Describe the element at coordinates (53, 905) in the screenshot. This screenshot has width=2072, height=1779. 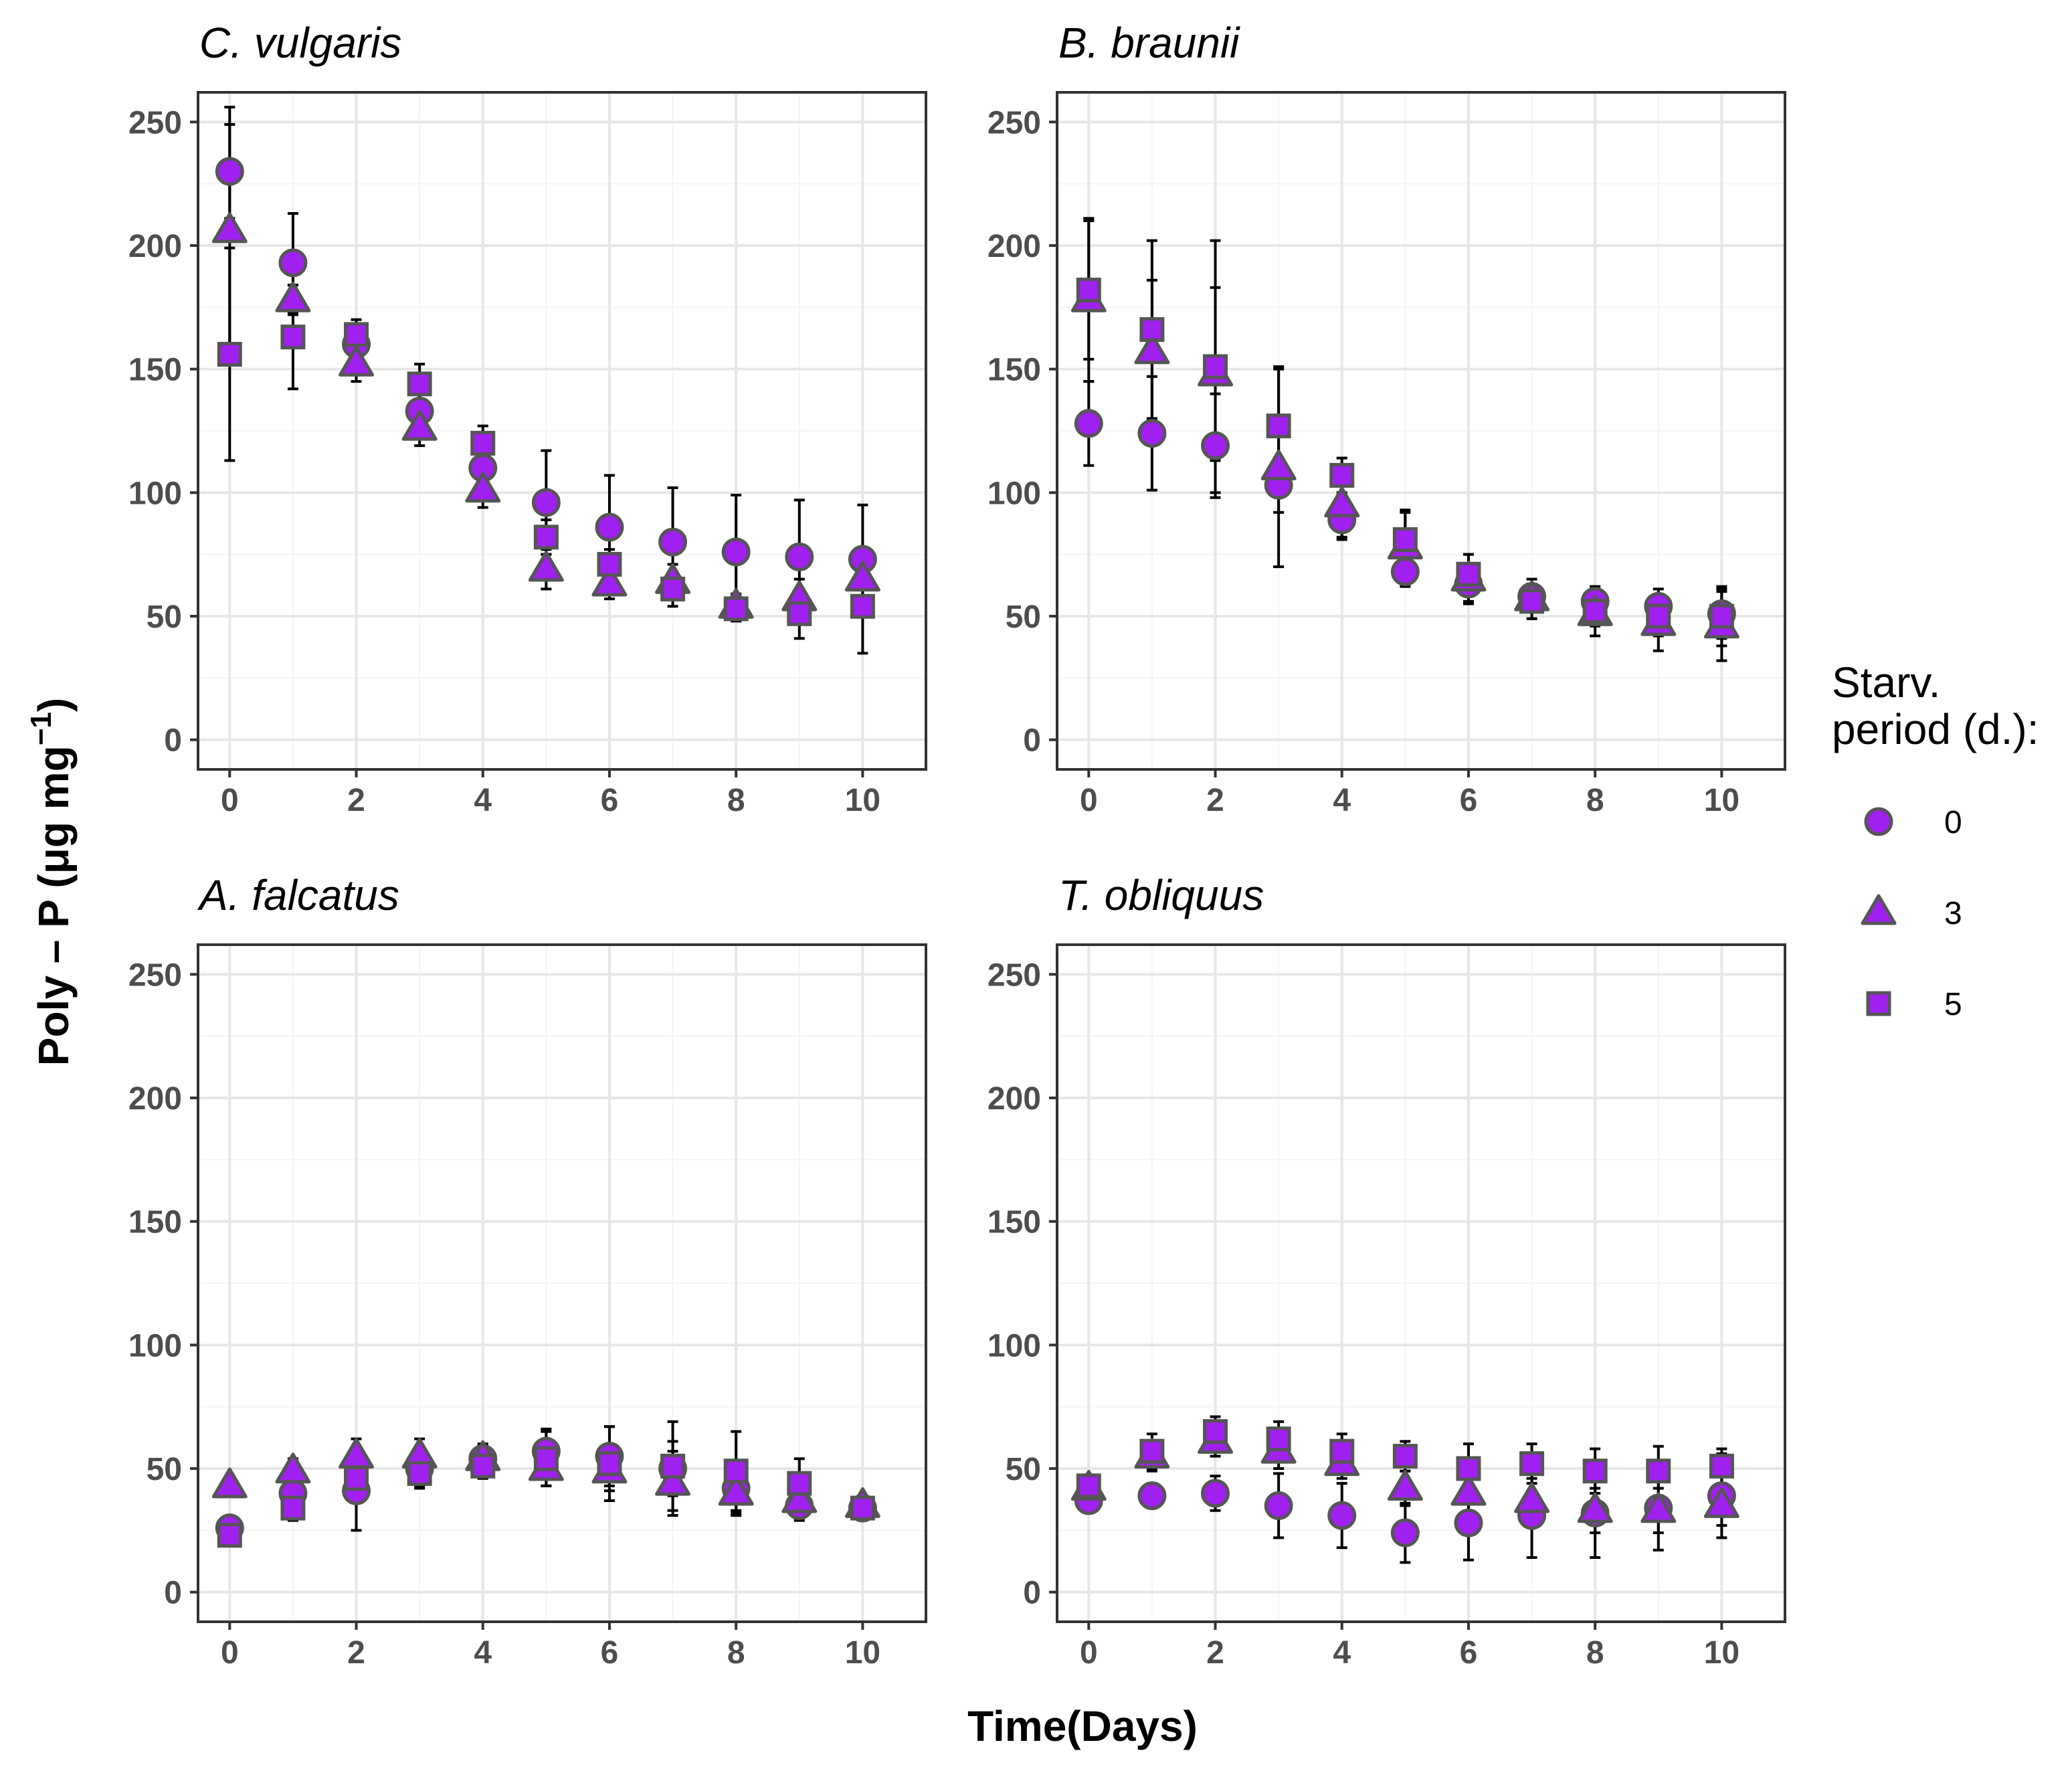
I see `y-axis-label-main: Poly – P (μg mg` at that location.